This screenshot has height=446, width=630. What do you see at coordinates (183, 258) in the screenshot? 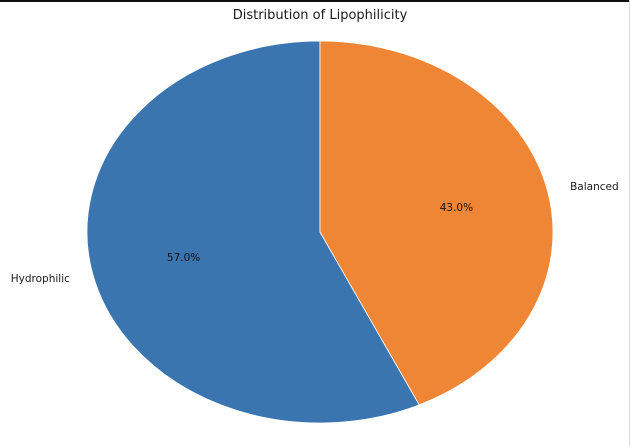
I see `slice-percent-hydrophilic: 57.0%` at bounding box center [183, 258].